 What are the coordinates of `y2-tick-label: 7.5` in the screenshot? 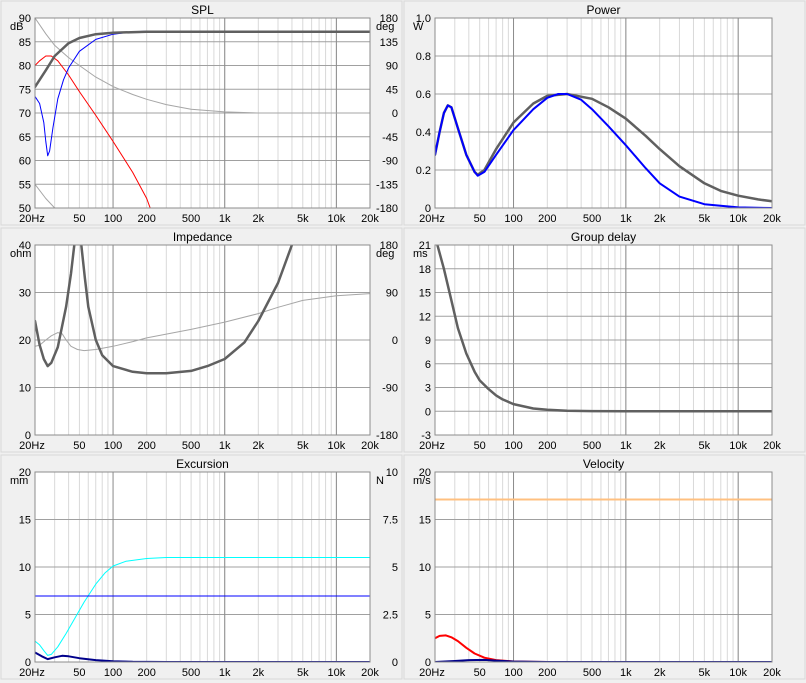 It's located at (390, 521).